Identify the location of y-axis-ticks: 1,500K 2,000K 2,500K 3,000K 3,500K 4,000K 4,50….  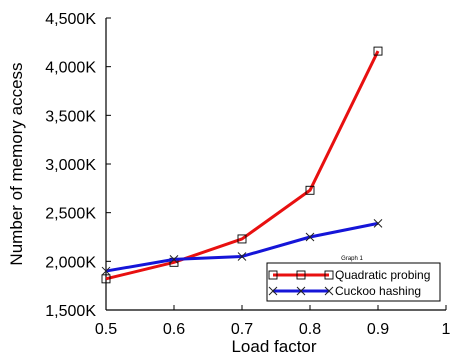
(78, 165).